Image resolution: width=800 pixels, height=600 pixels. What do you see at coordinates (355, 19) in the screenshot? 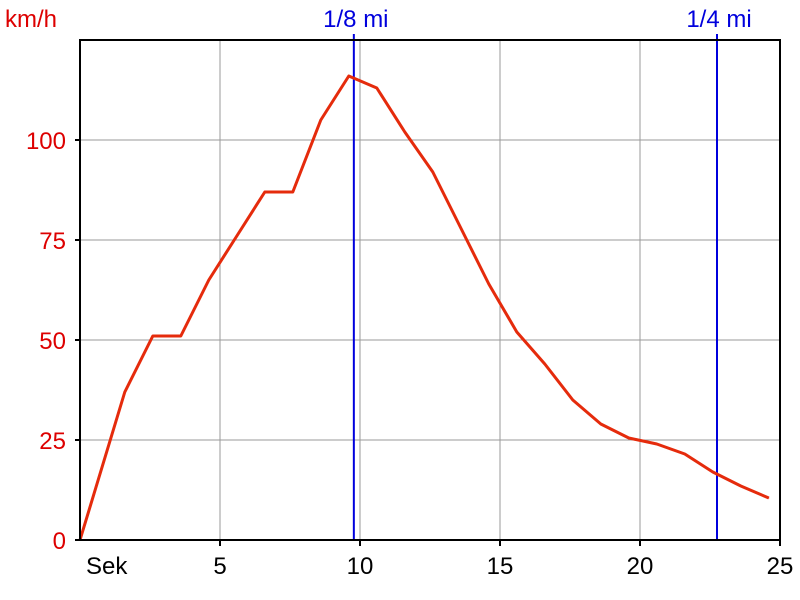
I see `marker-label: 1/8 mi` at bounding box center [355, 19].